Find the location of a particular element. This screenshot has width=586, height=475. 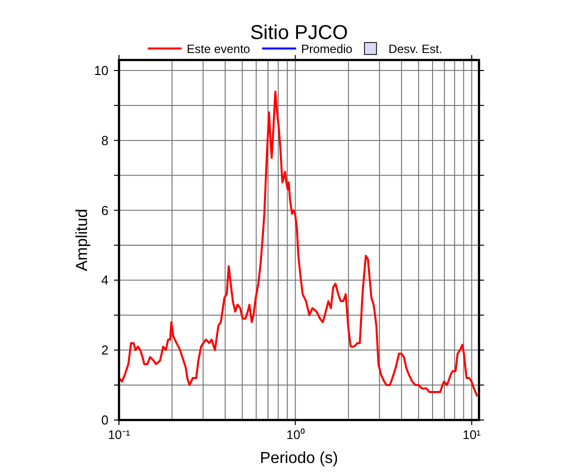

y-tick-label: 6 is located at coordinates (104, 210).